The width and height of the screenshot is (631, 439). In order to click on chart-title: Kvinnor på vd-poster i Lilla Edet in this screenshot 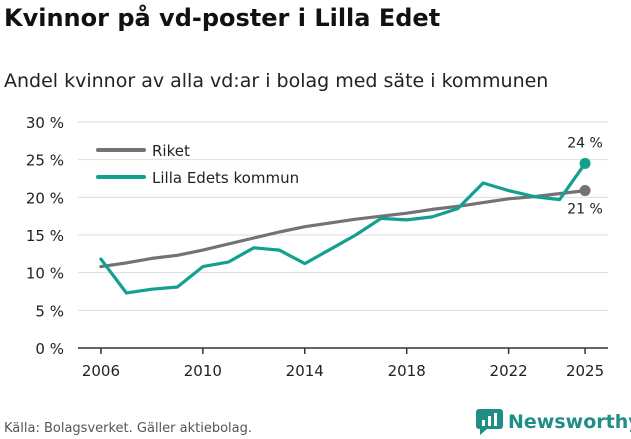, I will do `click(222, 18)`.